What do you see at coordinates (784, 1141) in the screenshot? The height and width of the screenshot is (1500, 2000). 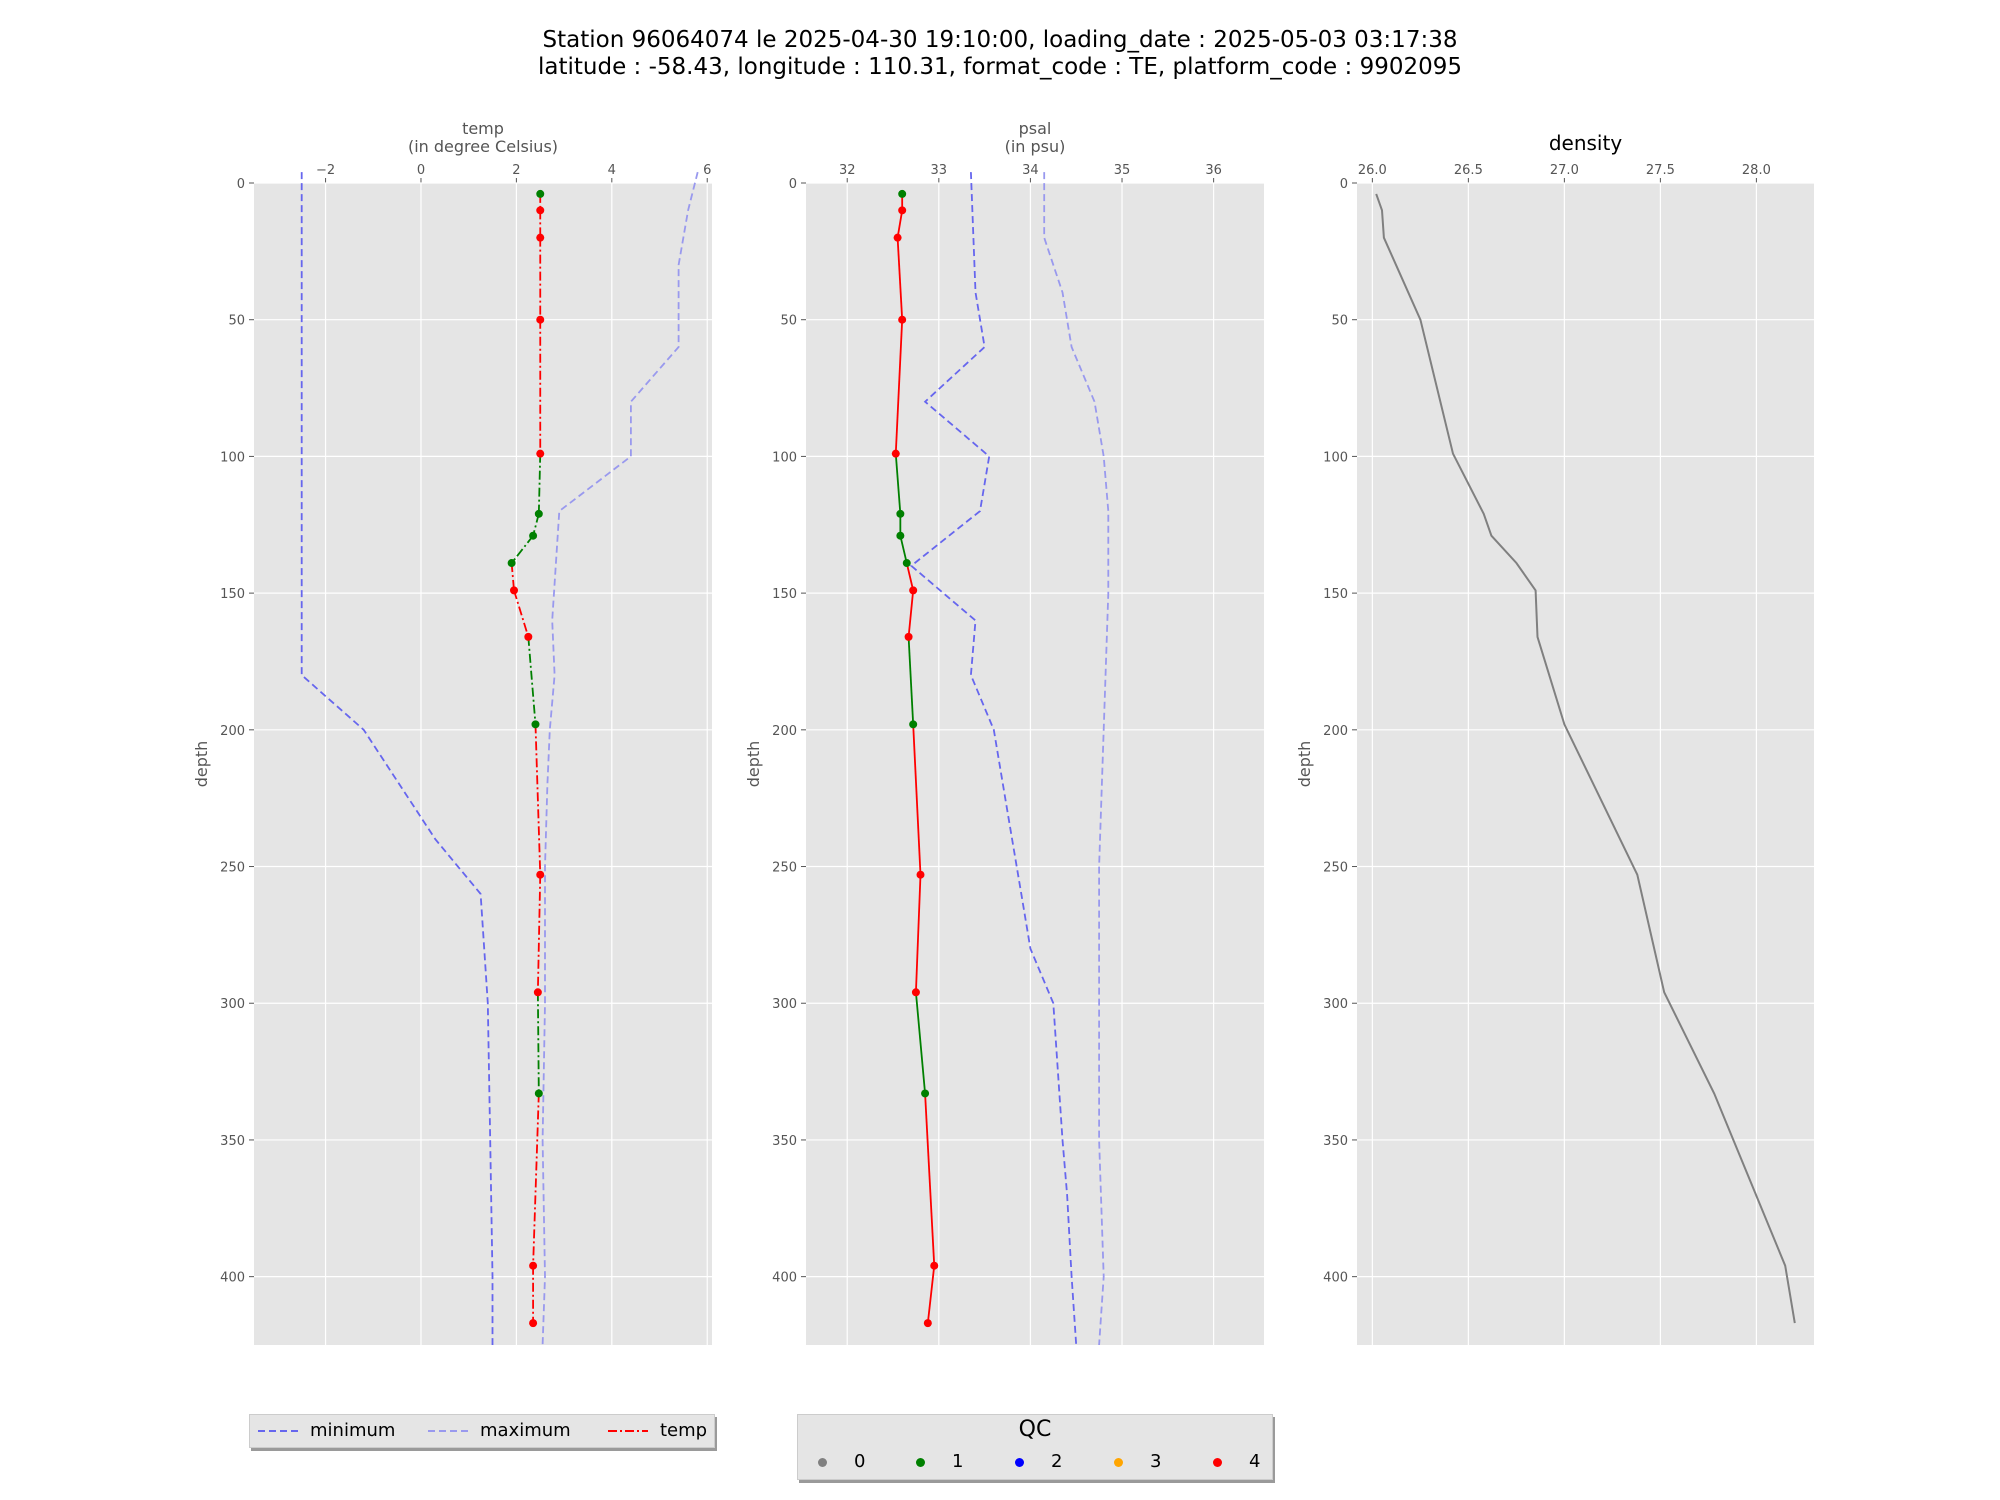 I see `psal-ytick-label: 350` at bounding box center [784, 1141].